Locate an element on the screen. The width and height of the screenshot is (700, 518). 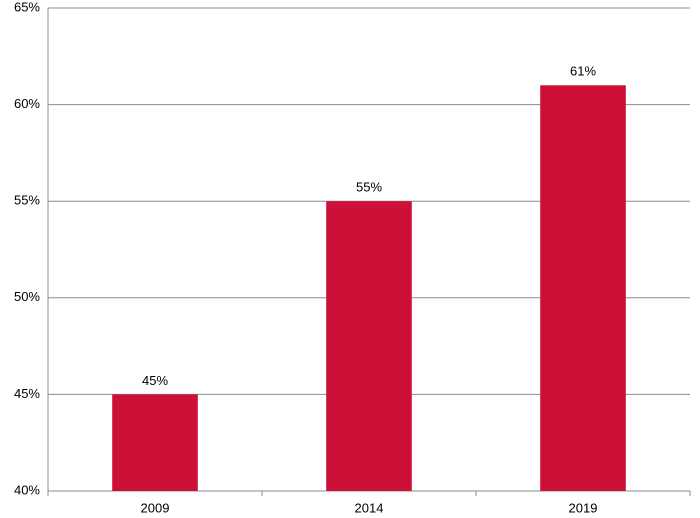
y-tick-label: 50% is located at coordinates (27, 296).